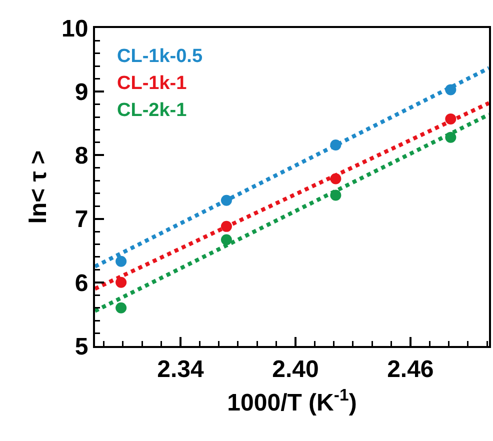  I want to click on y-tick-label: 7, so click(81, 220).